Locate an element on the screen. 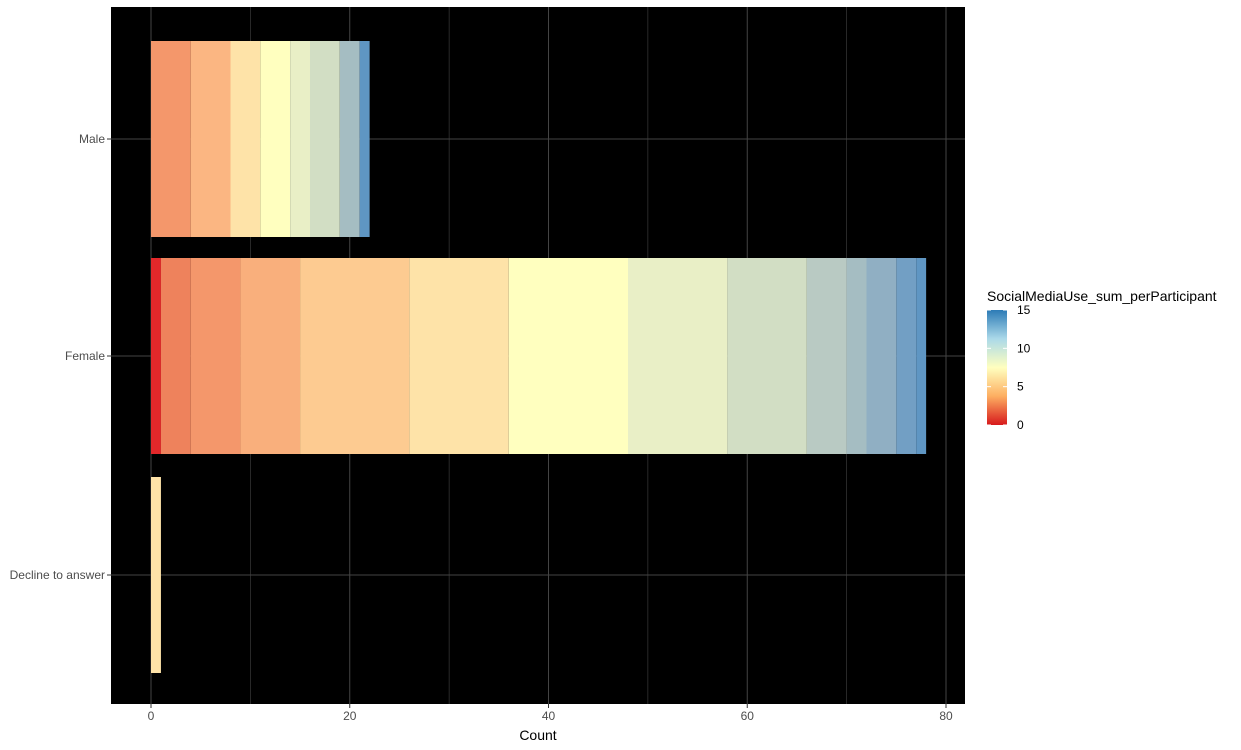 The height and width of the screenshot is (750, 1241). x-tick-label: 20 is located at coordinates (350, 716).